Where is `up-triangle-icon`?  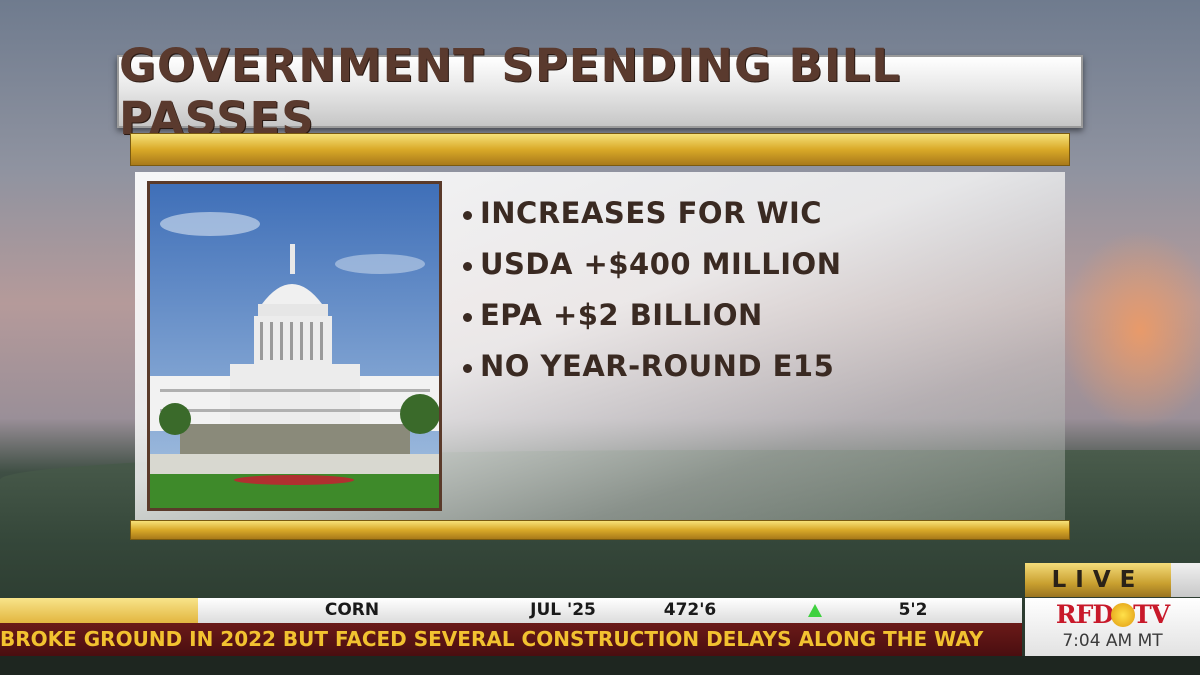 up-triangle-icon is located at coordinates (815, 610).